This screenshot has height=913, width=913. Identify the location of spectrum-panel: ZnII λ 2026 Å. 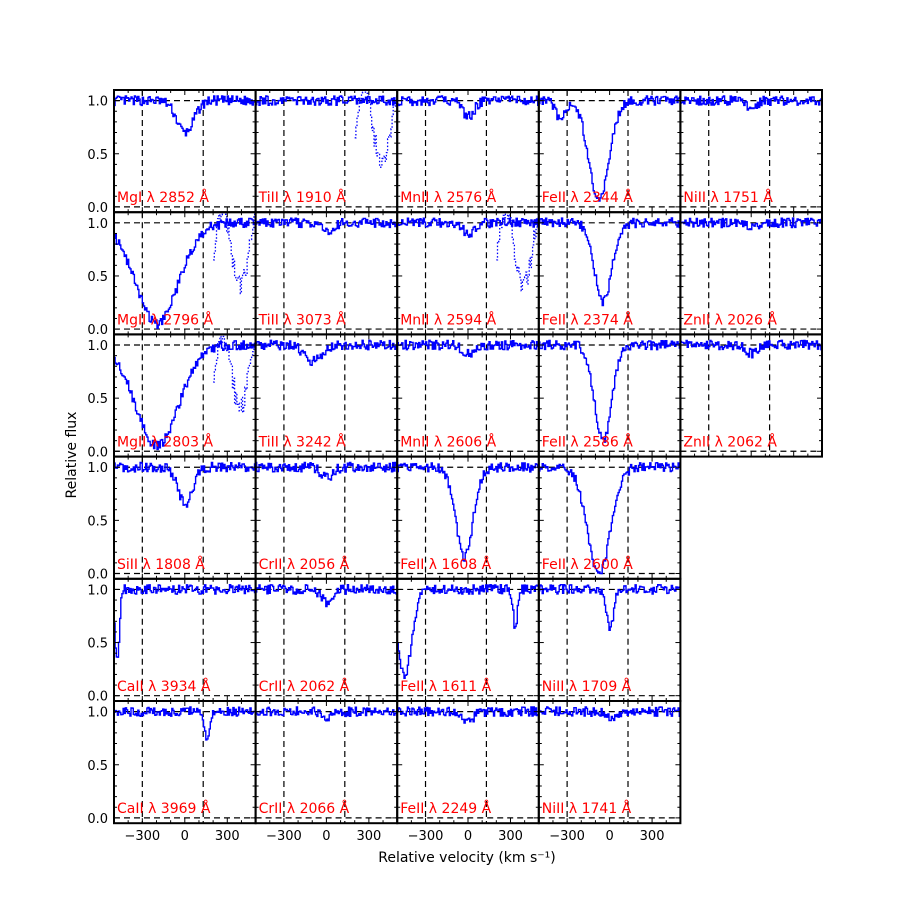
(751, 273).